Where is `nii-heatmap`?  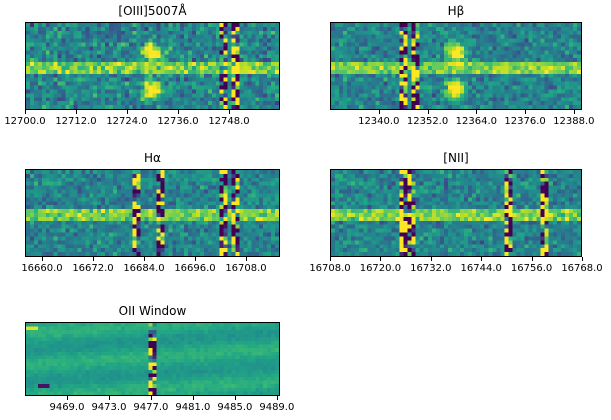 nii-heatmap is located at coordinates (456, 213).